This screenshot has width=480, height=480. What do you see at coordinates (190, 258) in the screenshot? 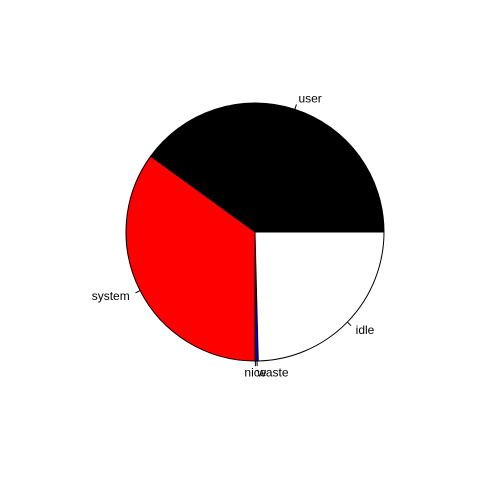
I see `pie-slice-system` at bounding box center [190, 258].